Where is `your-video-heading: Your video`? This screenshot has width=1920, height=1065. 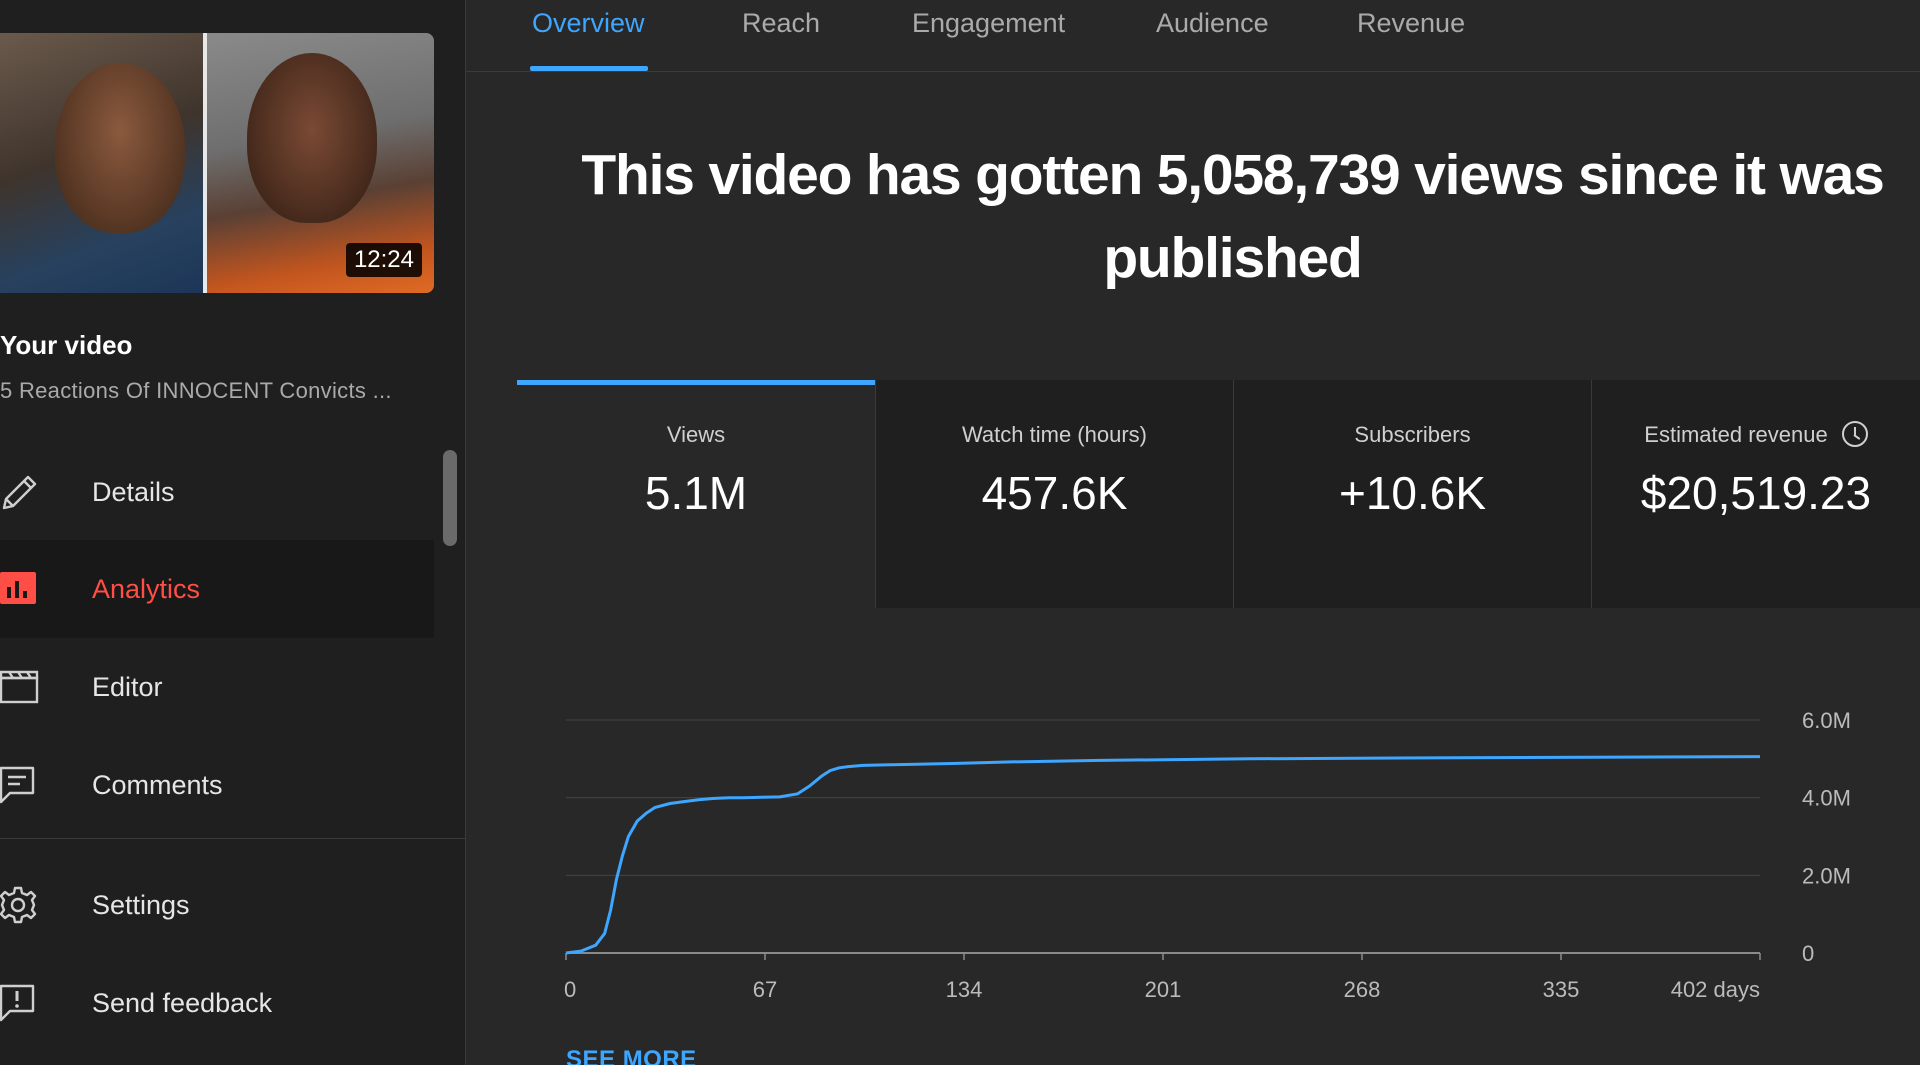
your-video-heading: Your video is located at coordinates (66, 345).